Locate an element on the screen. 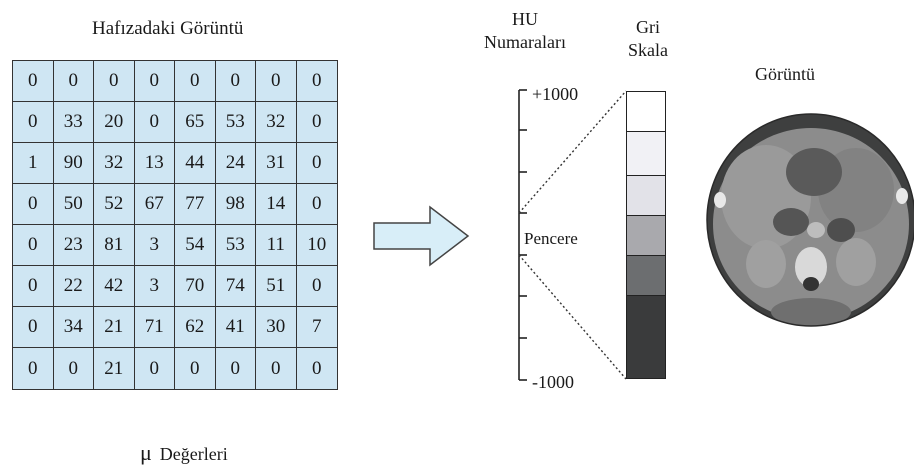 The height and width of the screenshot is (473, 914). grid-cell: 71 is located at coordinates (154, 327).